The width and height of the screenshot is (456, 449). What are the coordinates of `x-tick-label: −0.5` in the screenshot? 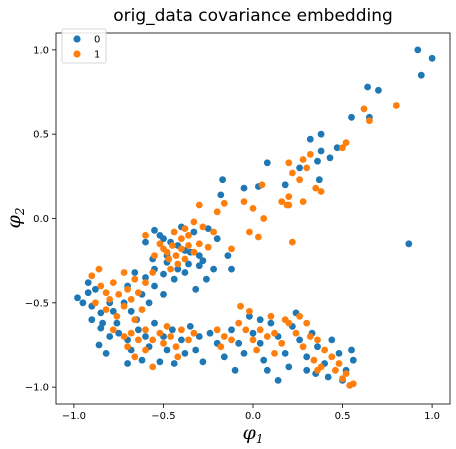 It's located at (163, 416).